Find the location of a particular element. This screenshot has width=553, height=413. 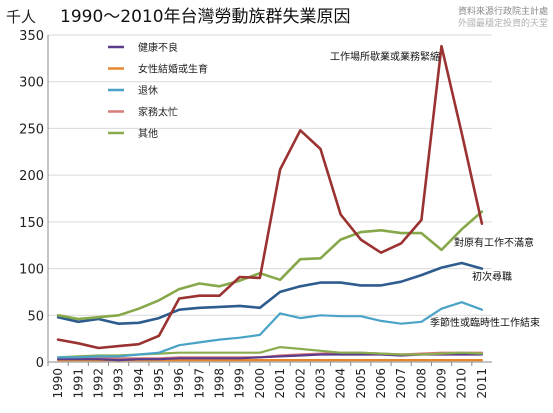

y-tick-label: 250 is located at coordinates (31, 129).